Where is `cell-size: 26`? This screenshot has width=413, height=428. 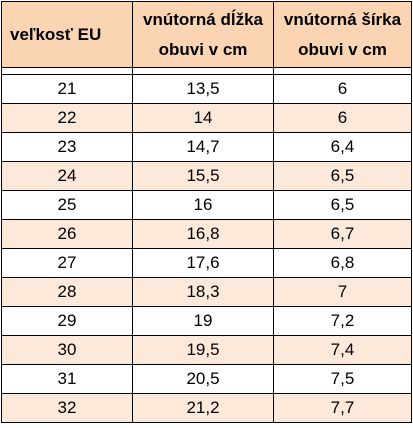
cell-size: 26 is located at coordinates (67, 234).